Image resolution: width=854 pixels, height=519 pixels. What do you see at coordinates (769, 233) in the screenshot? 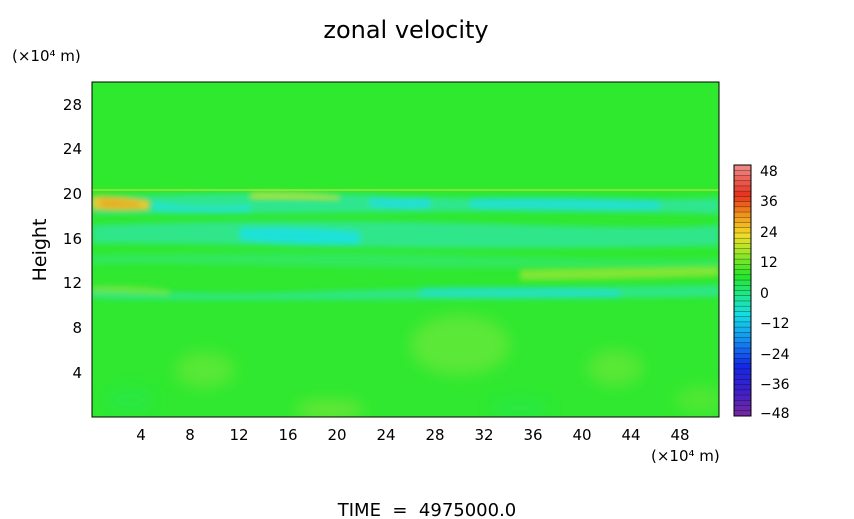
I see `colorbar-tick-label: 24` at bounding box center [769, 233].